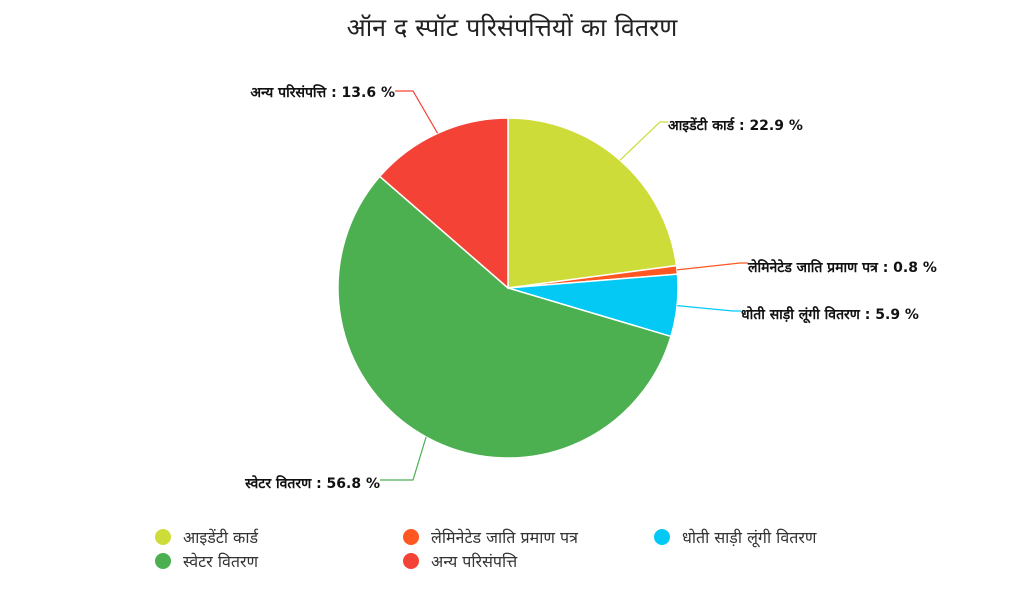  I want to click on slice-label-slice-1: आइडेंटी कार्ड : 22.9 %, so click(735, 125).